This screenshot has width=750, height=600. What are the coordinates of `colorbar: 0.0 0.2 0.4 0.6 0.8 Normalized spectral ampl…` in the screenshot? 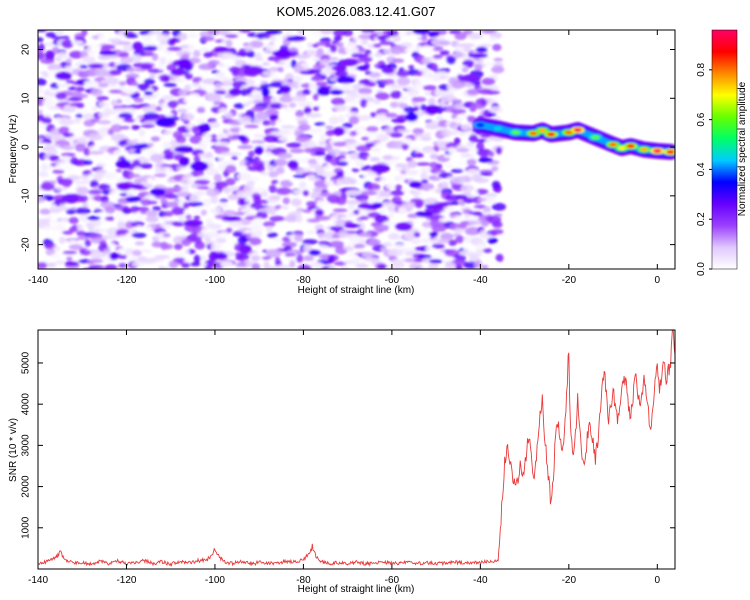 It's located at (722, 152).